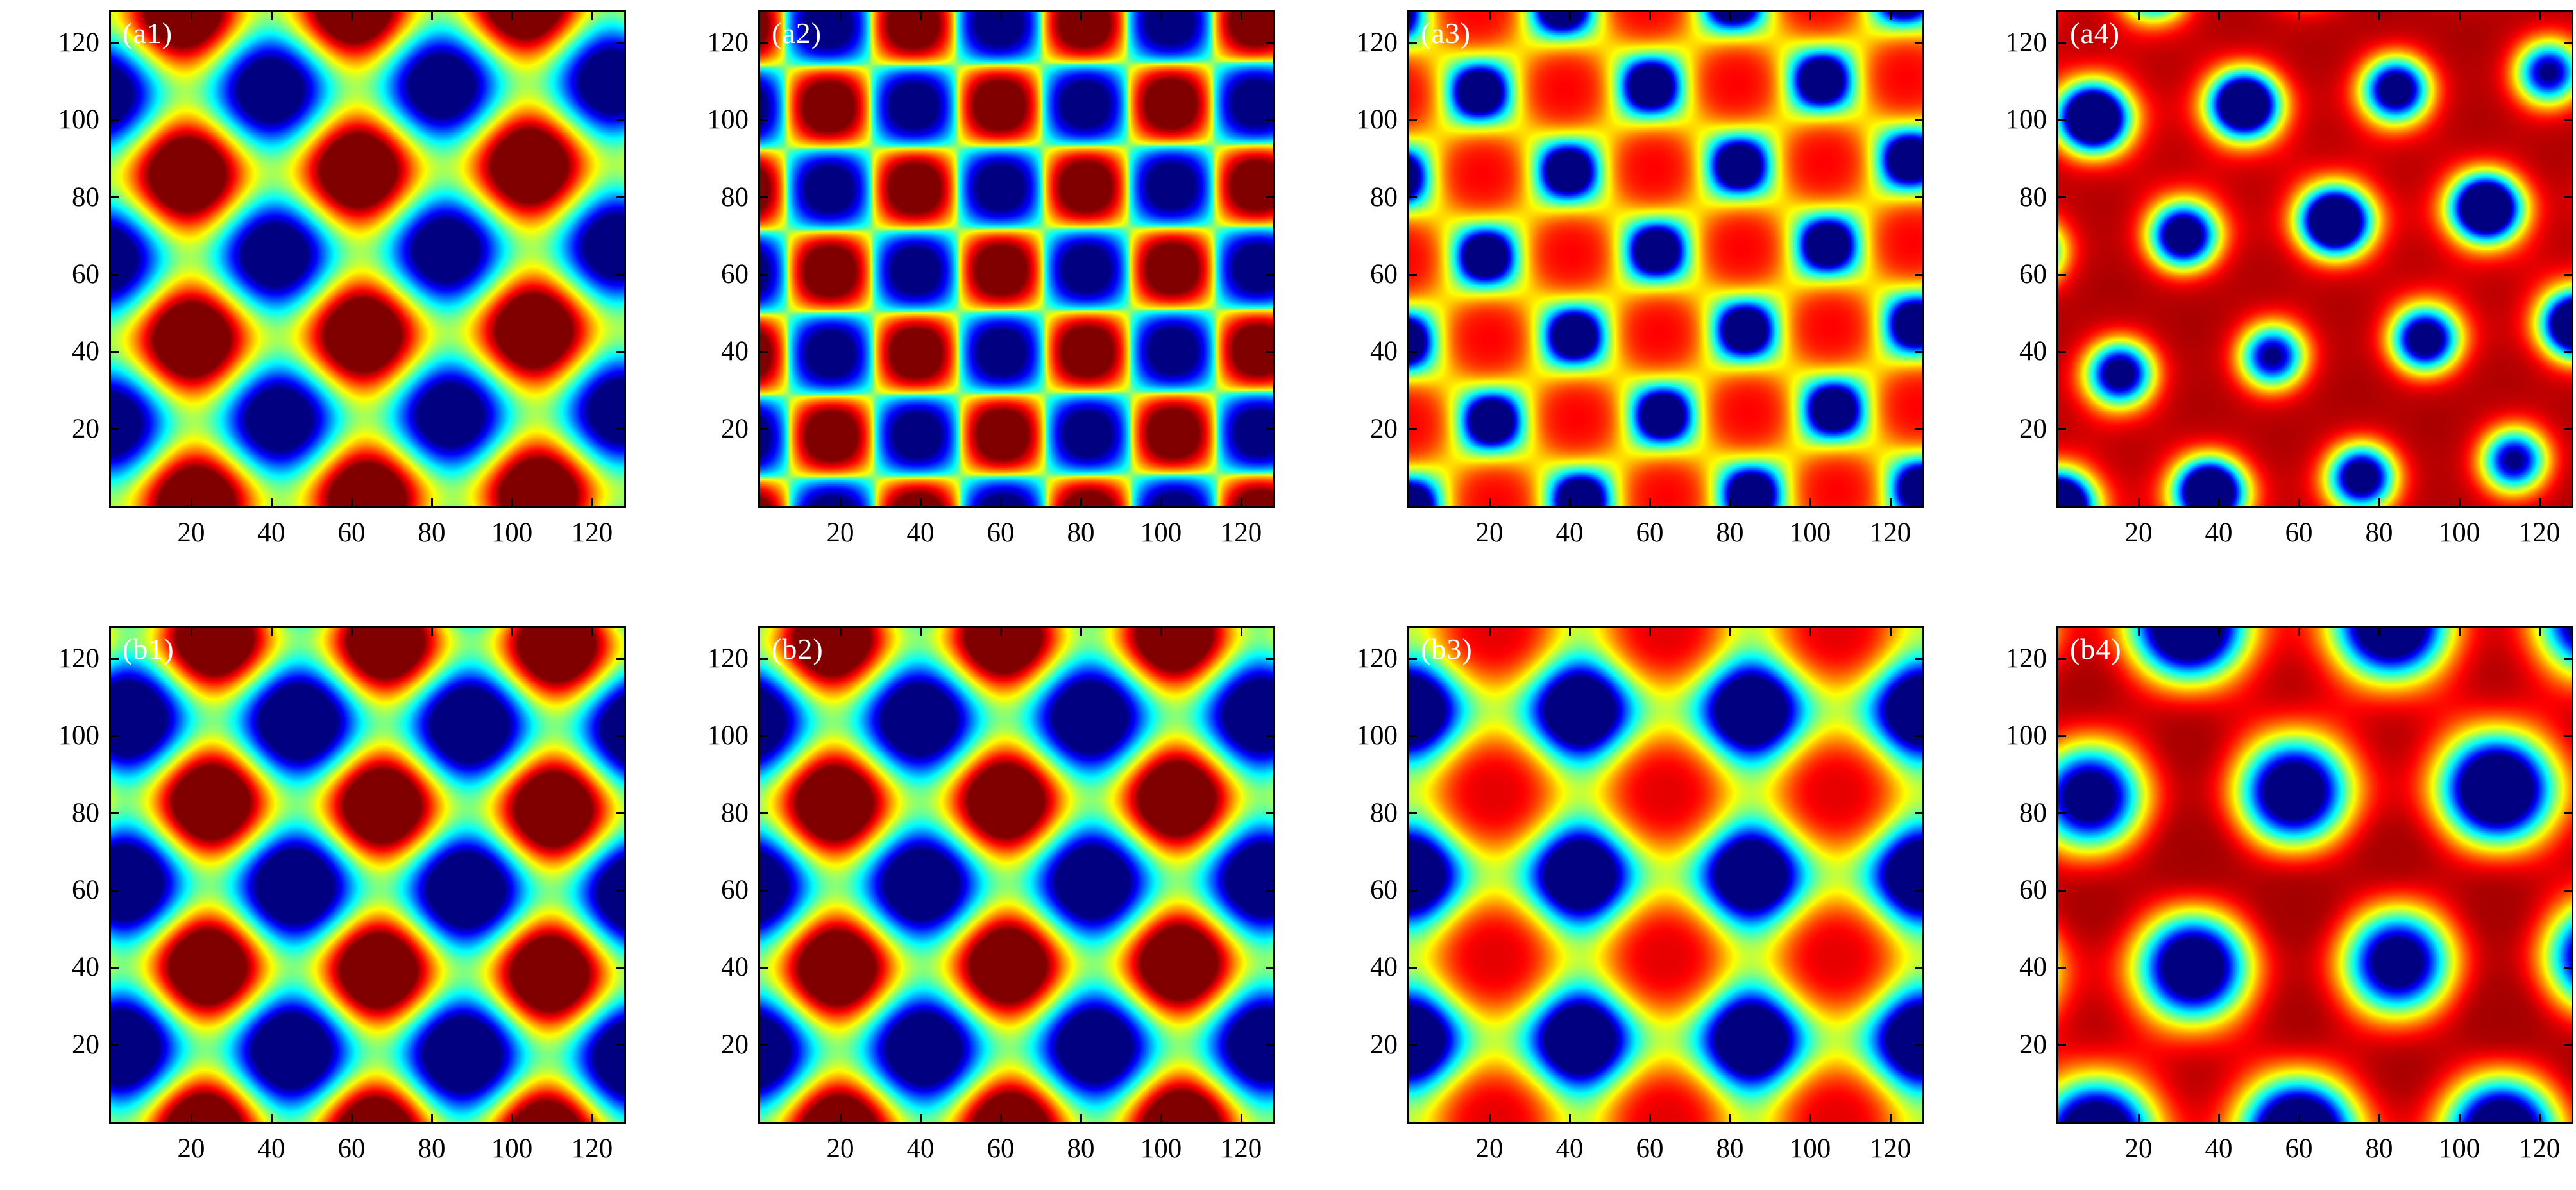  What do you see at coordinates (735, 351) in the screenshot?
I see `y-tick-label: 40` at bounding box center [735, 351].